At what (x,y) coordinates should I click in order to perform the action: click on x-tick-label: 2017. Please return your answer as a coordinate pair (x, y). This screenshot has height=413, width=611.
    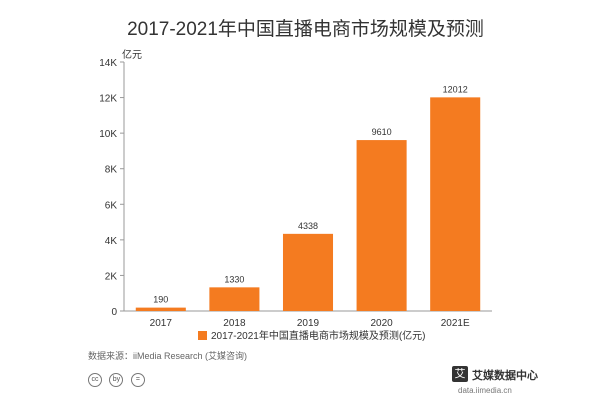
    Looking at the image, I should click on (161, 323).